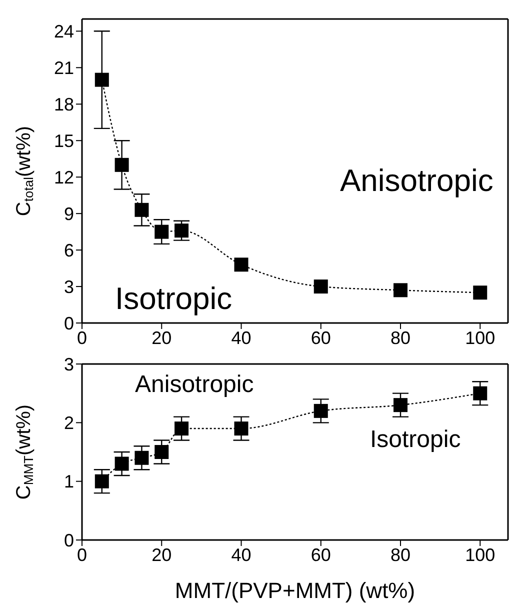  What do you see at coordinates (64, 177) in the screenshot?
I see `y-tick-label: 12` at bounding box center [64, 177].